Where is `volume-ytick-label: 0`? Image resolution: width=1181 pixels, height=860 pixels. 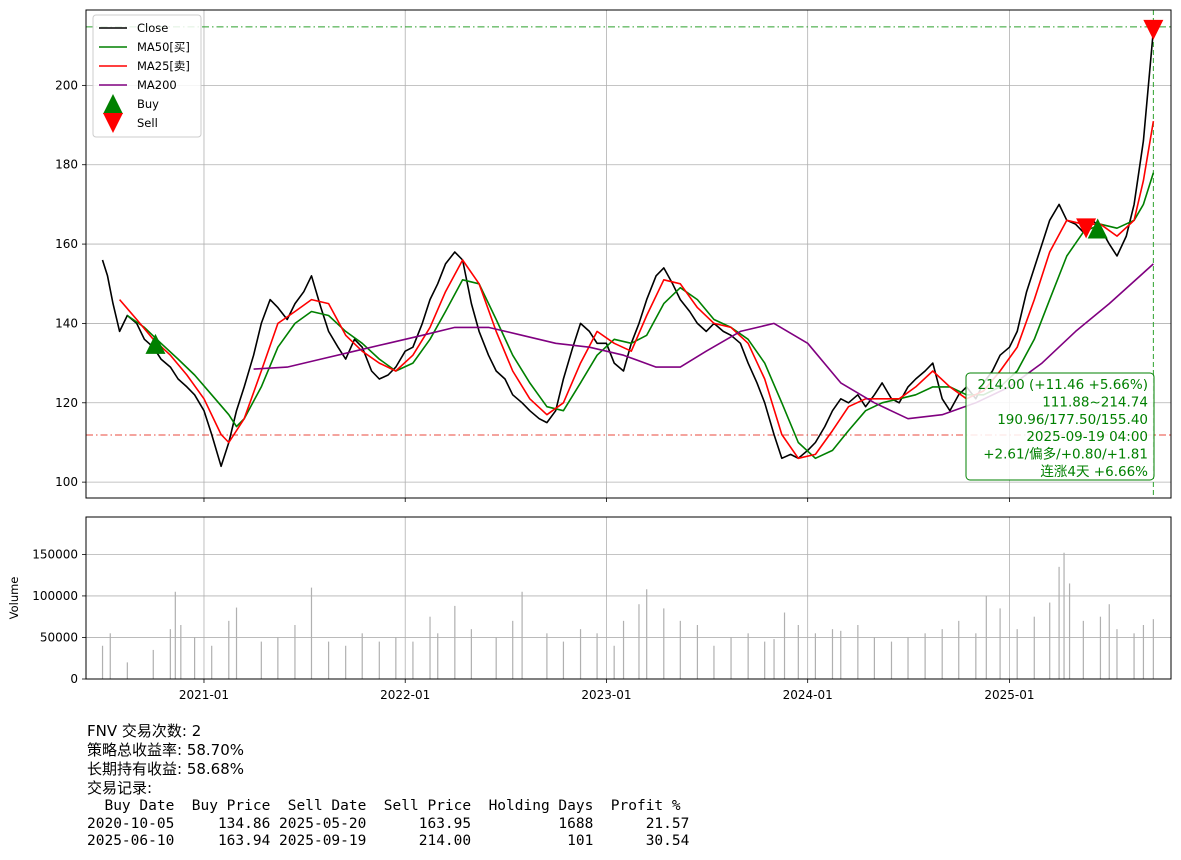 volume-ytick-label: 0 is located at coordinates (74, 679).